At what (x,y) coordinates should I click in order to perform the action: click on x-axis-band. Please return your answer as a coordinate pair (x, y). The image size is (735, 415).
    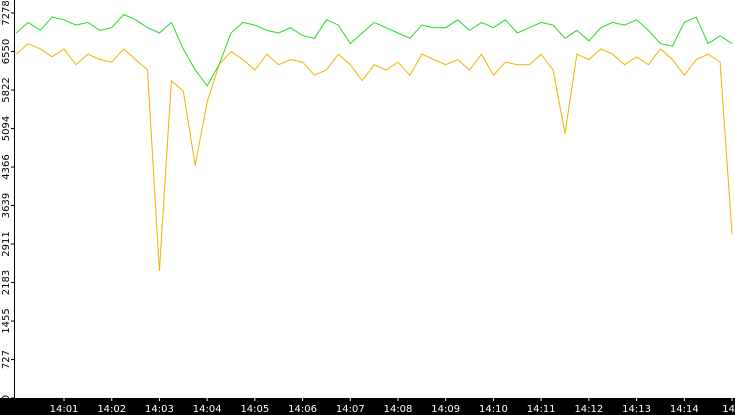
    Looking at the image, I should click on (367, 406).